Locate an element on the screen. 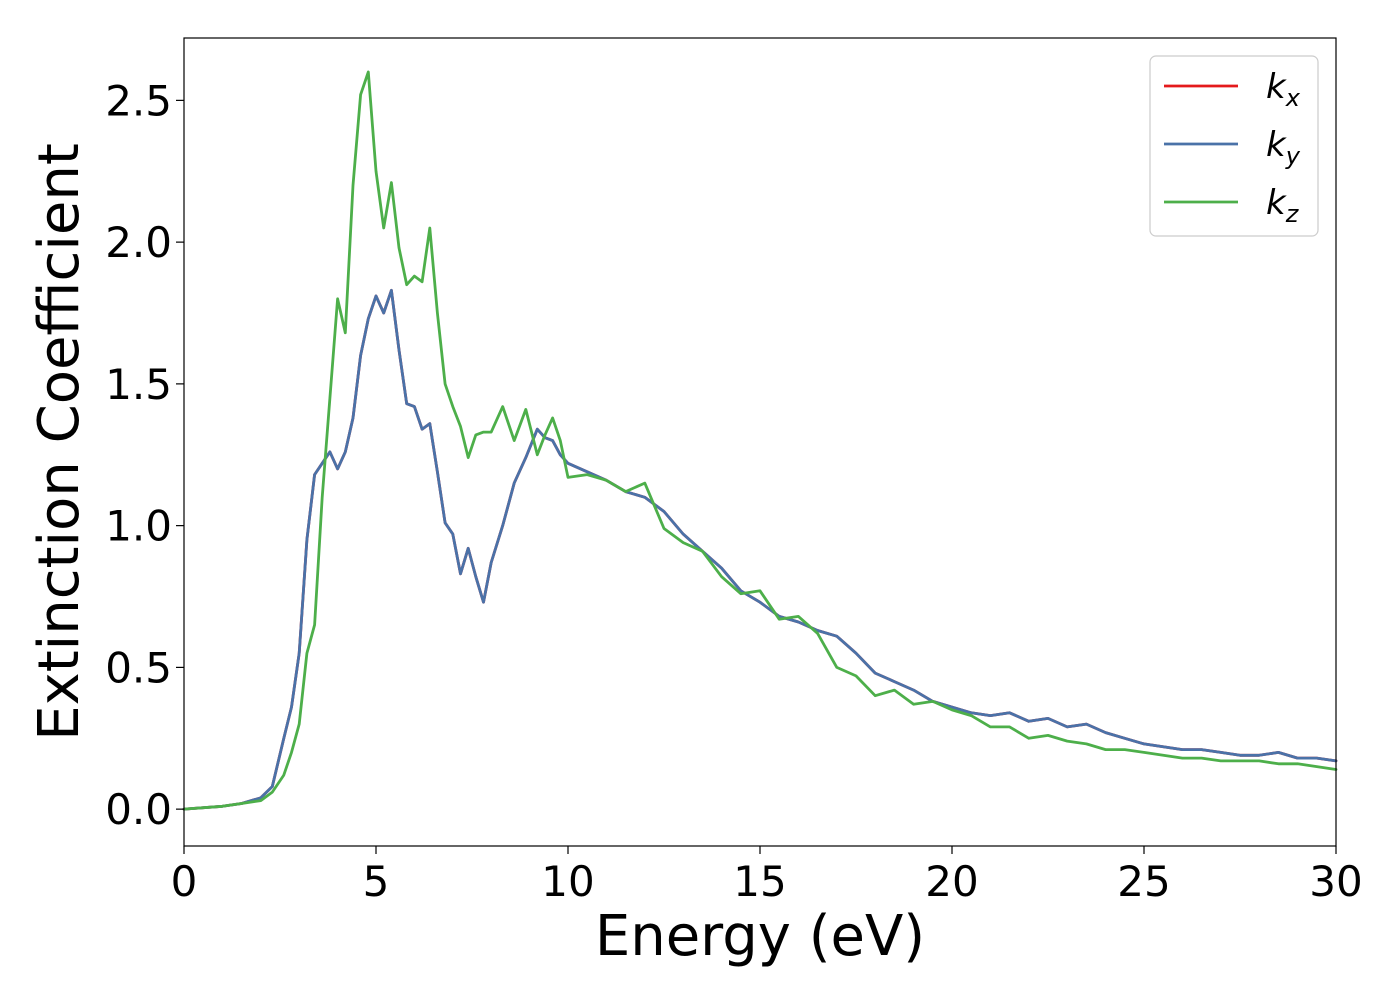  y-tick-label: 1.0 is located at coordinates (138, 526).